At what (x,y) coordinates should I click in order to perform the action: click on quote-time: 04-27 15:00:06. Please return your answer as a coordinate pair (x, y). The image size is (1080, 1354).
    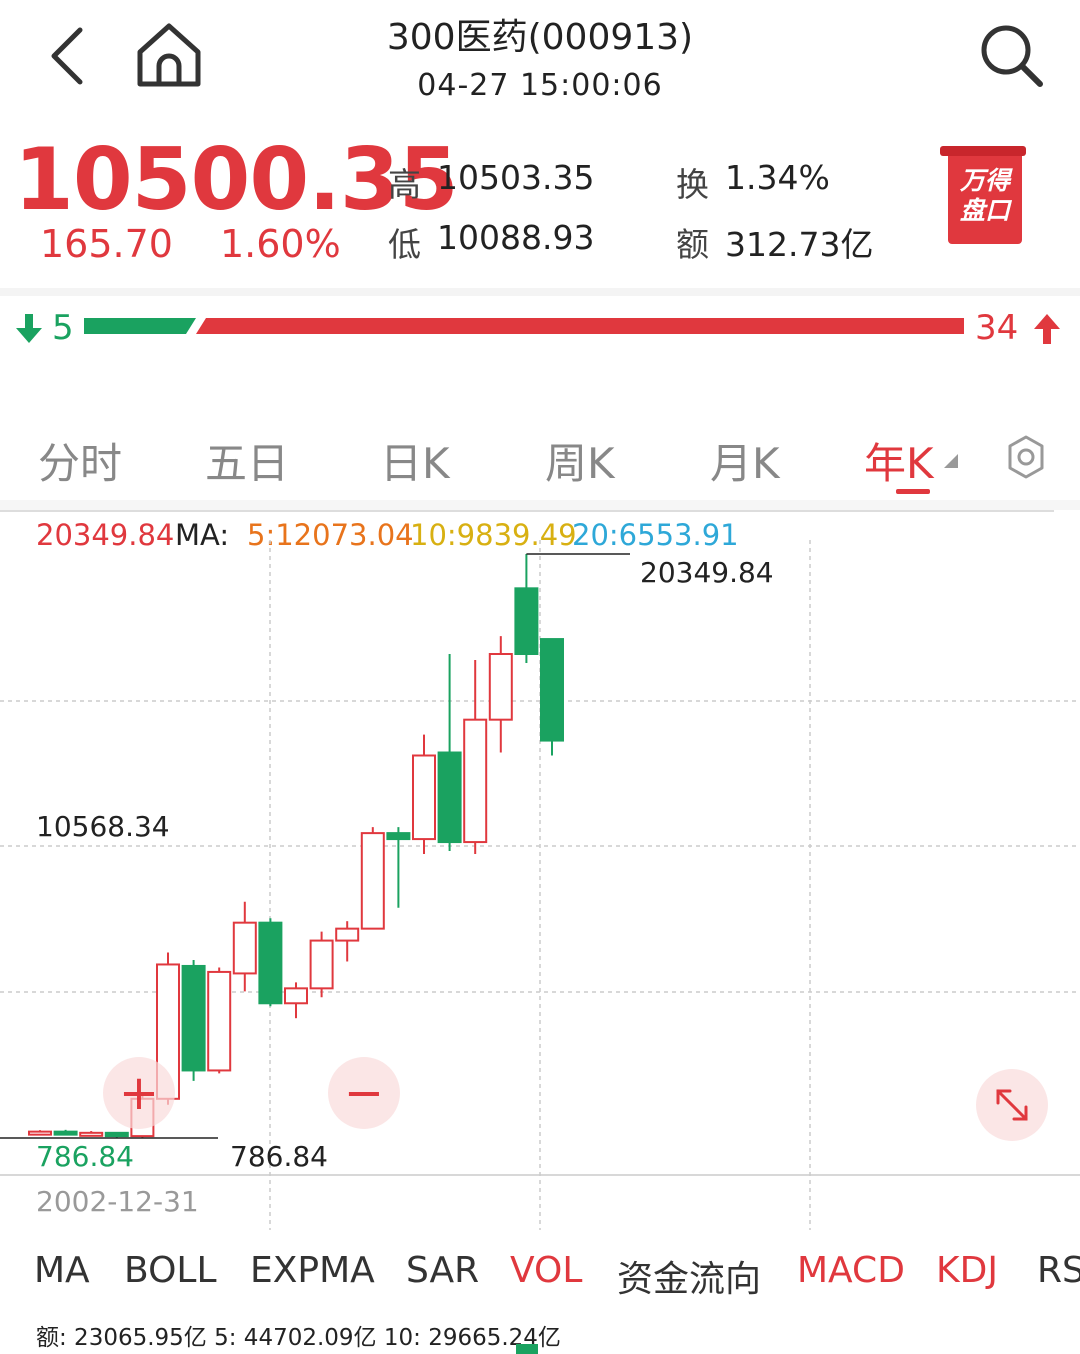
    Looking at the image, I should click on (540, 85).